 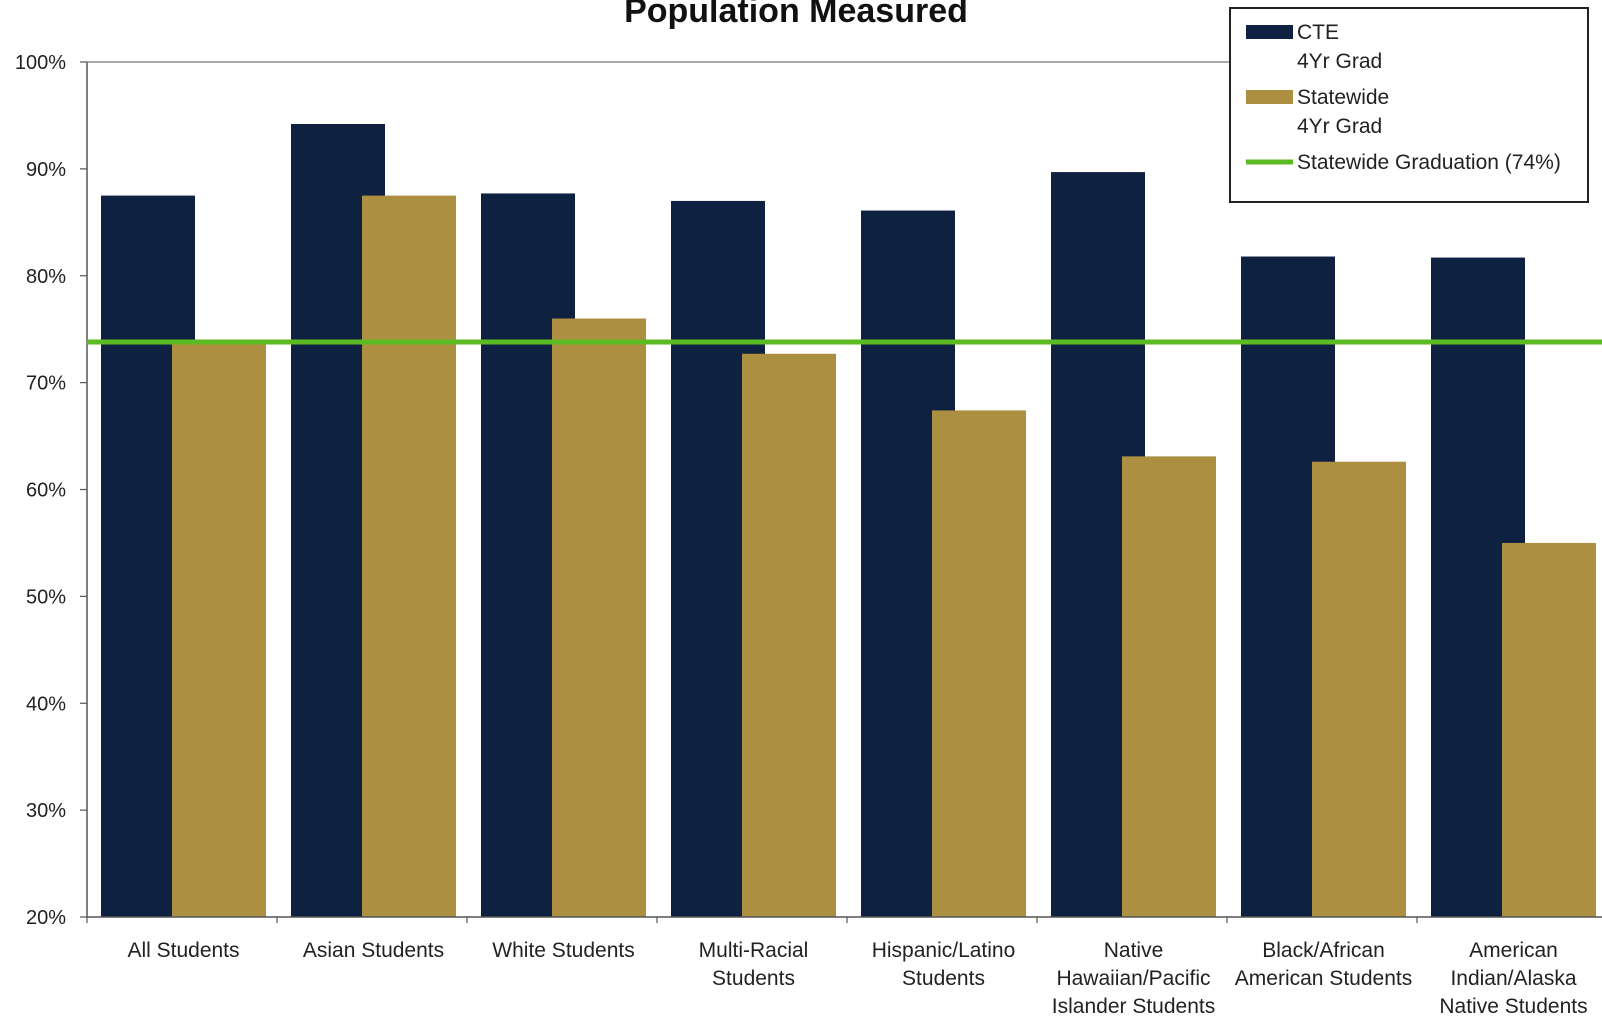 I want to click on legend-cte-label: CTE 4Yr Grad, so click(x=1339, y=47).